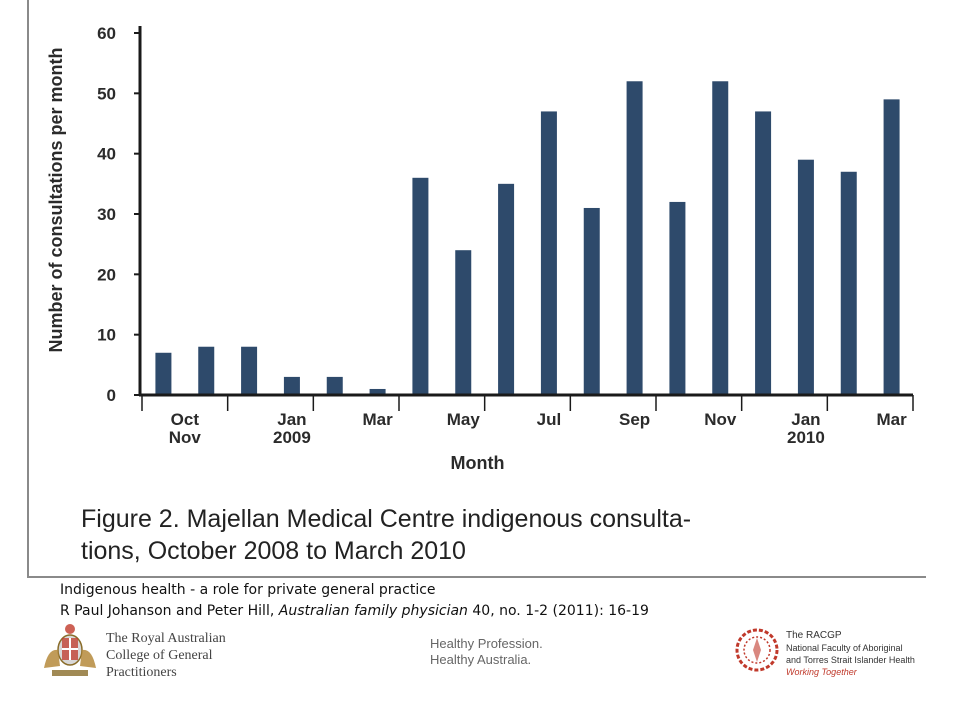  What do you see at coordinates (481, 659) in the screenshot?
I see `tagline-line-2: Healthy Australia.` at bounding box center [481, 659].